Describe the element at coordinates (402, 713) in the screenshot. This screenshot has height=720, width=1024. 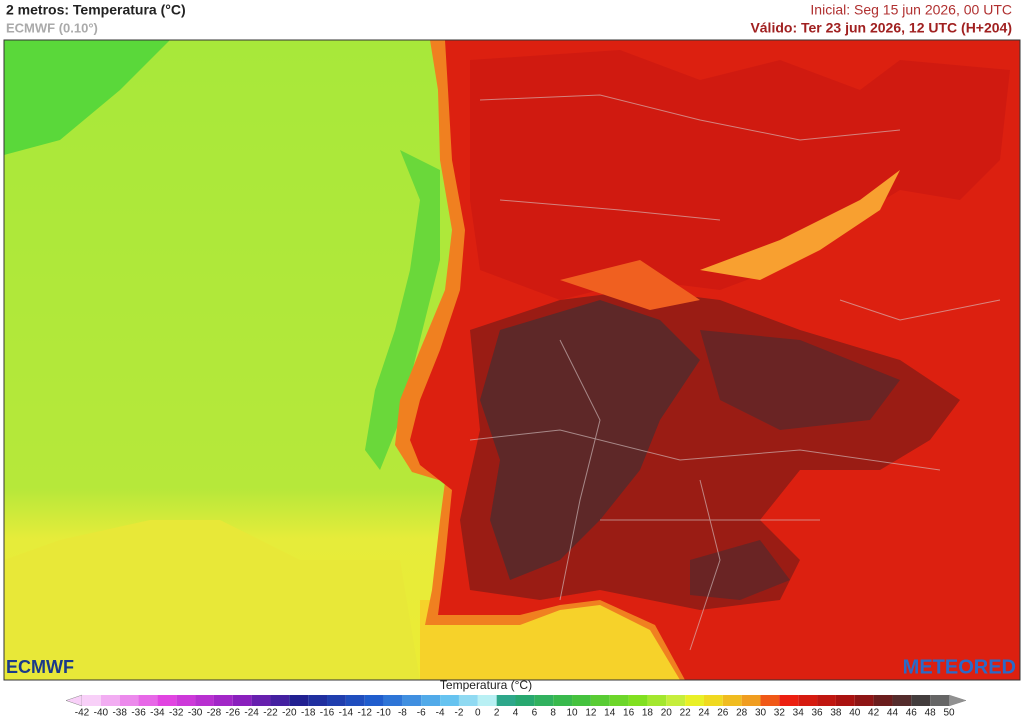
I see `colorbar-tick-label: -8` at that location.